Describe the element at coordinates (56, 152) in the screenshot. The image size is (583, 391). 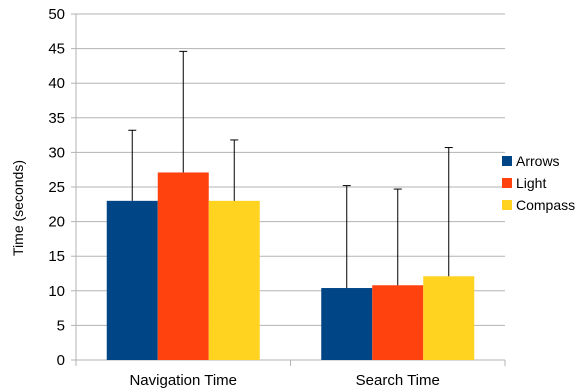
I see `y-tick-label: 30` at that location.